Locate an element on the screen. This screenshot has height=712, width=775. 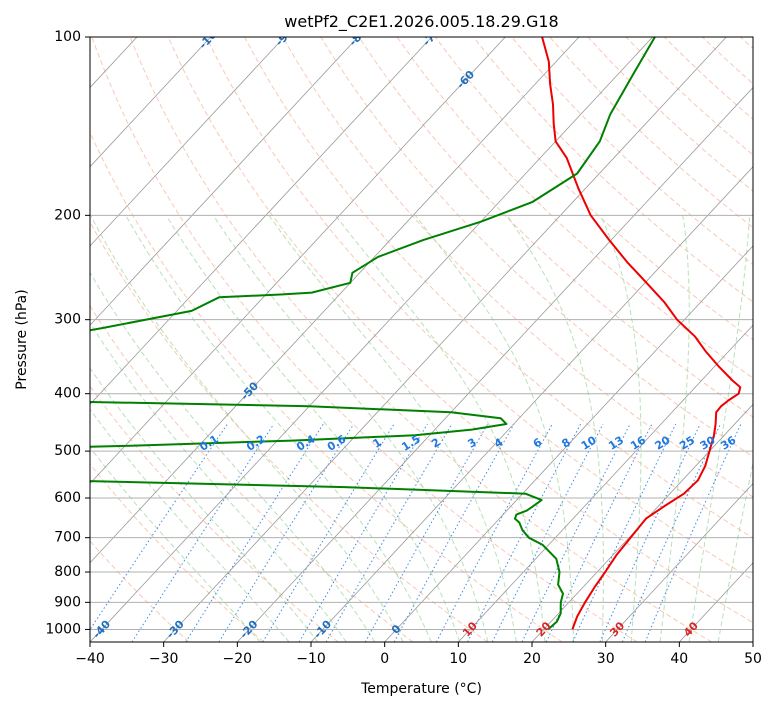
x-axis-label: Temperature (°C) is located at coordinates (421, 689).